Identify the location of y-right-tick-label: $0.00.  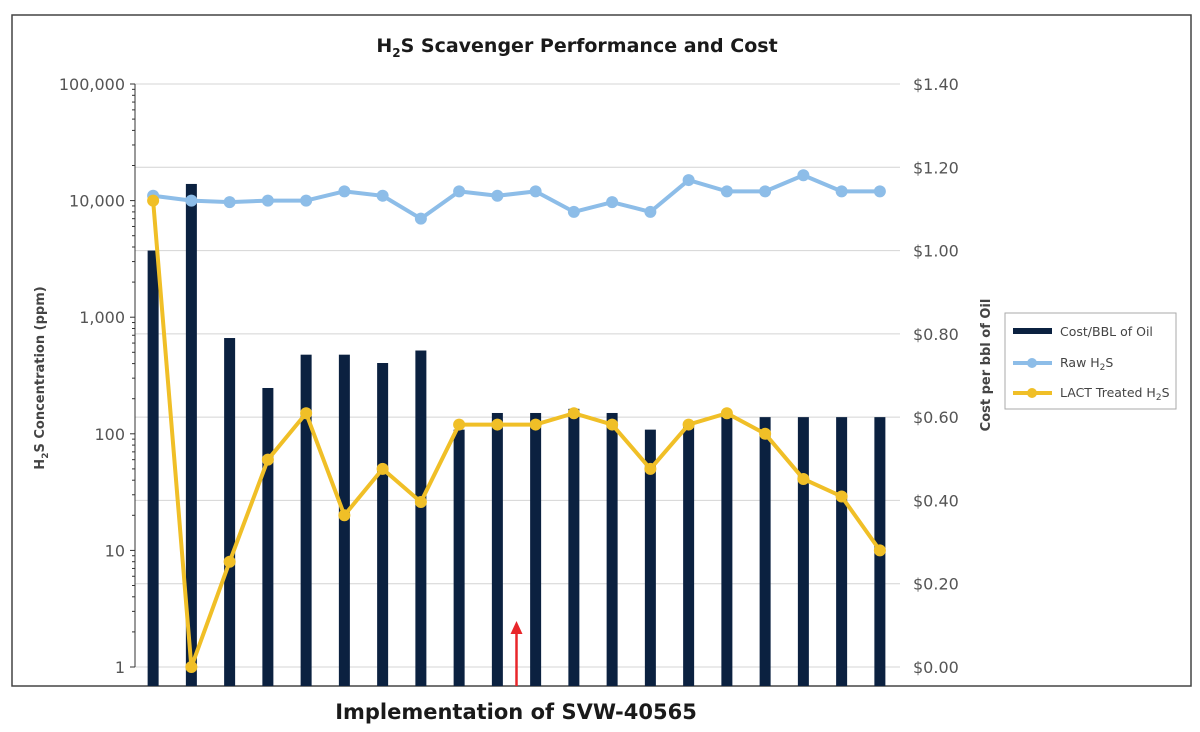
(936, 667).